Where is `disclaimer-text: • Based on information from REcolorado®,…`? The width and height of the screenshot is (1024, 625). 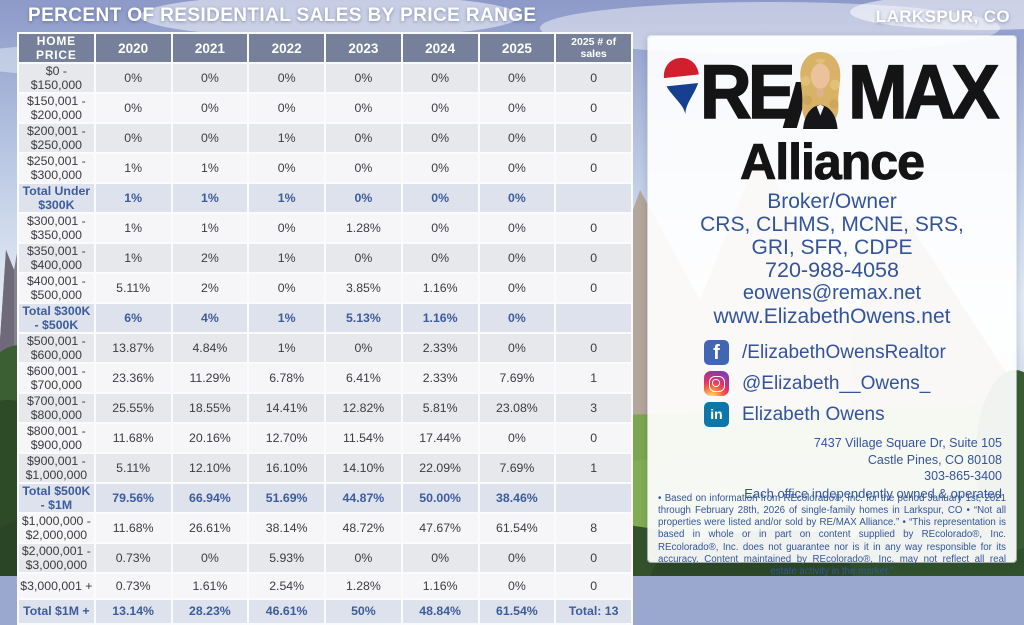 disclaimer-text: • Based on information from REcolorado®,… is located at coordinates (832, 535).